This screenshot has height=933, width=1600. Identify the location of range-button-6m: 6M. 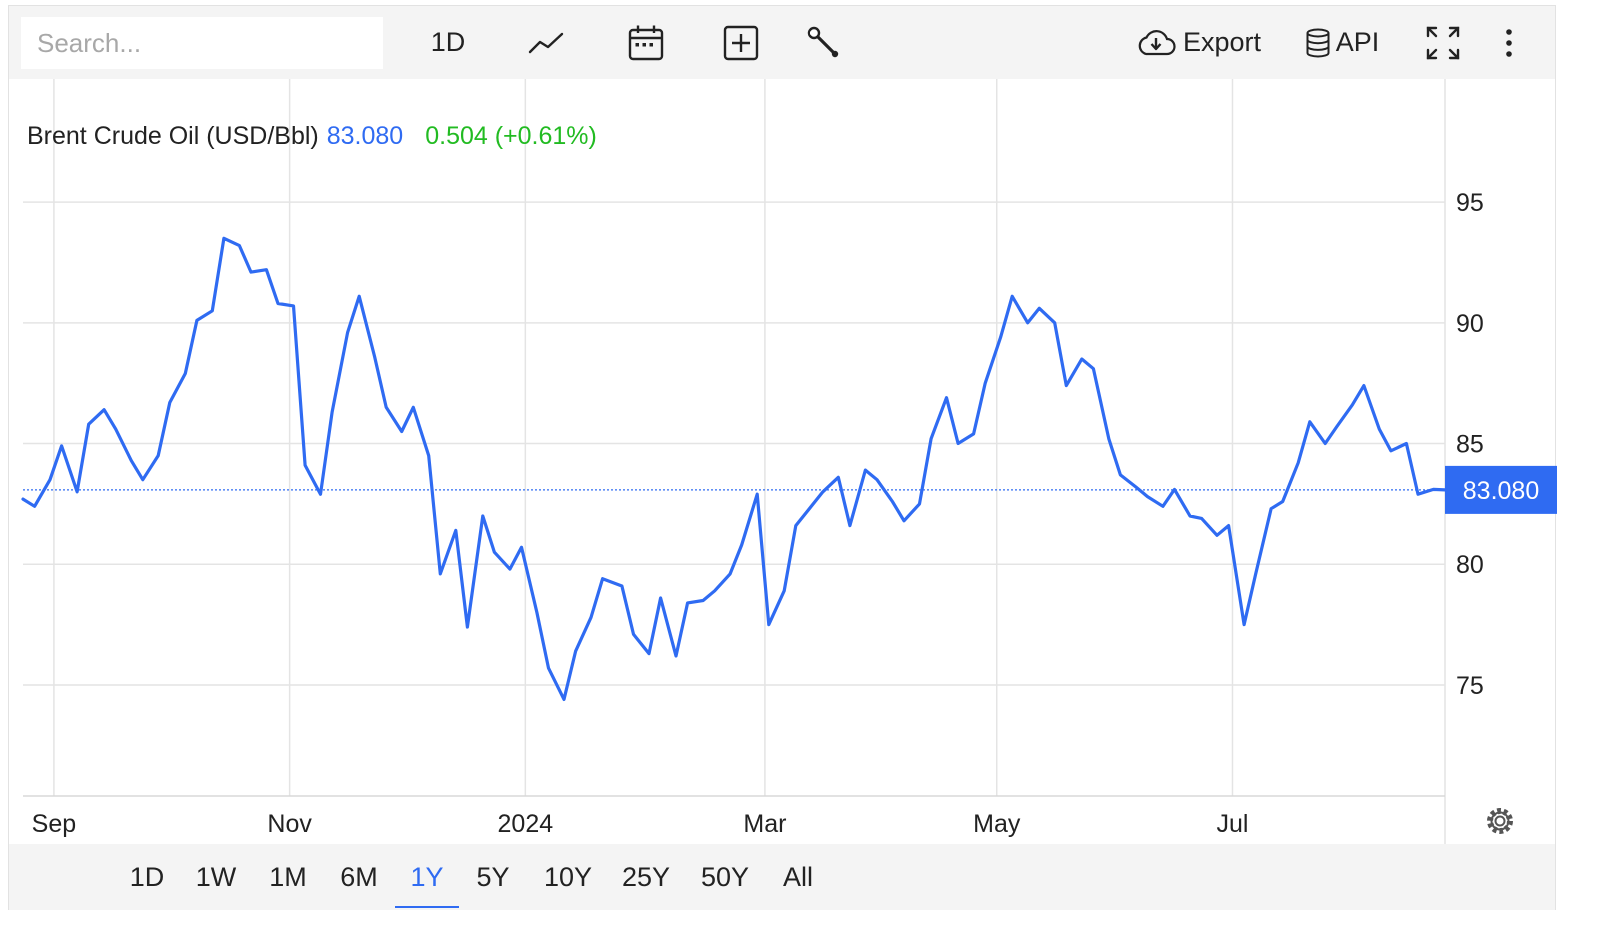
(359, 876).